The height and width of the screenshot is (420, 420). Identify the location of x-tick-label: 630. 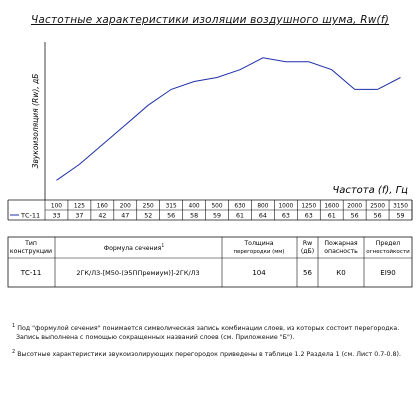
(239, 207).